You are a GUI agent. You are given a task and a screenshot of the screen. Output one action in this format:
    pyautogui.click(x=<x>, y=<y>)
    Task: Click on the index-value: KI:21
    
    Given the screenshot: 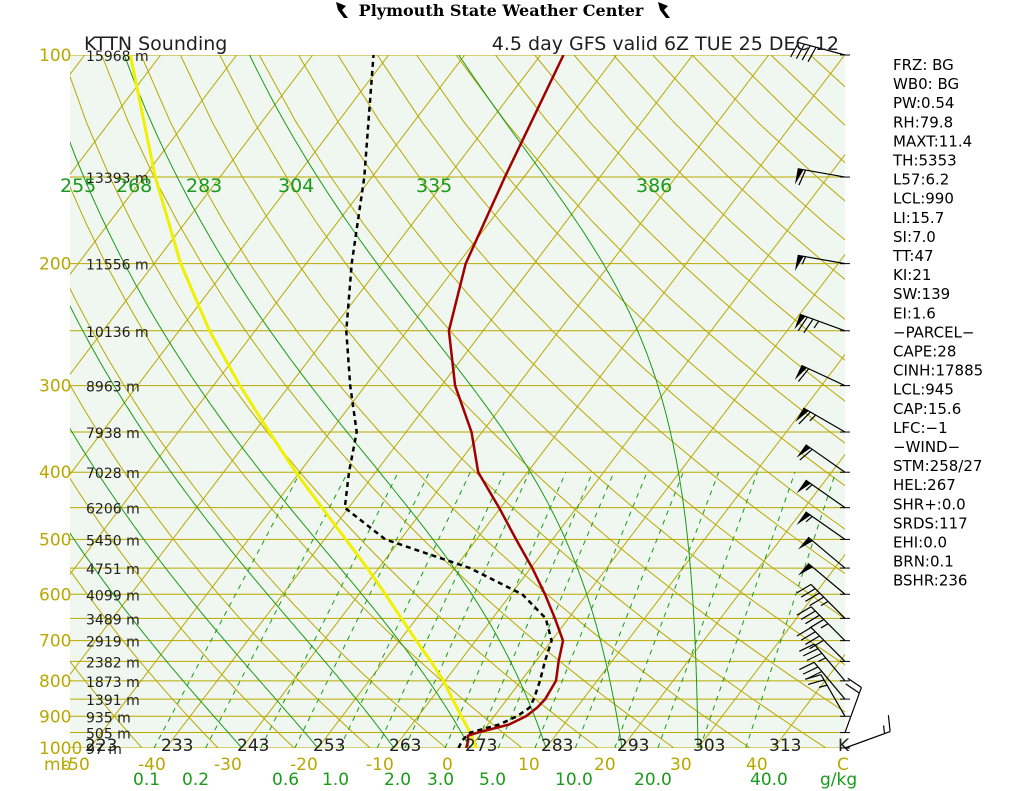 What is the action you would take?
    pyautogui.click(x=912, y=275)
    